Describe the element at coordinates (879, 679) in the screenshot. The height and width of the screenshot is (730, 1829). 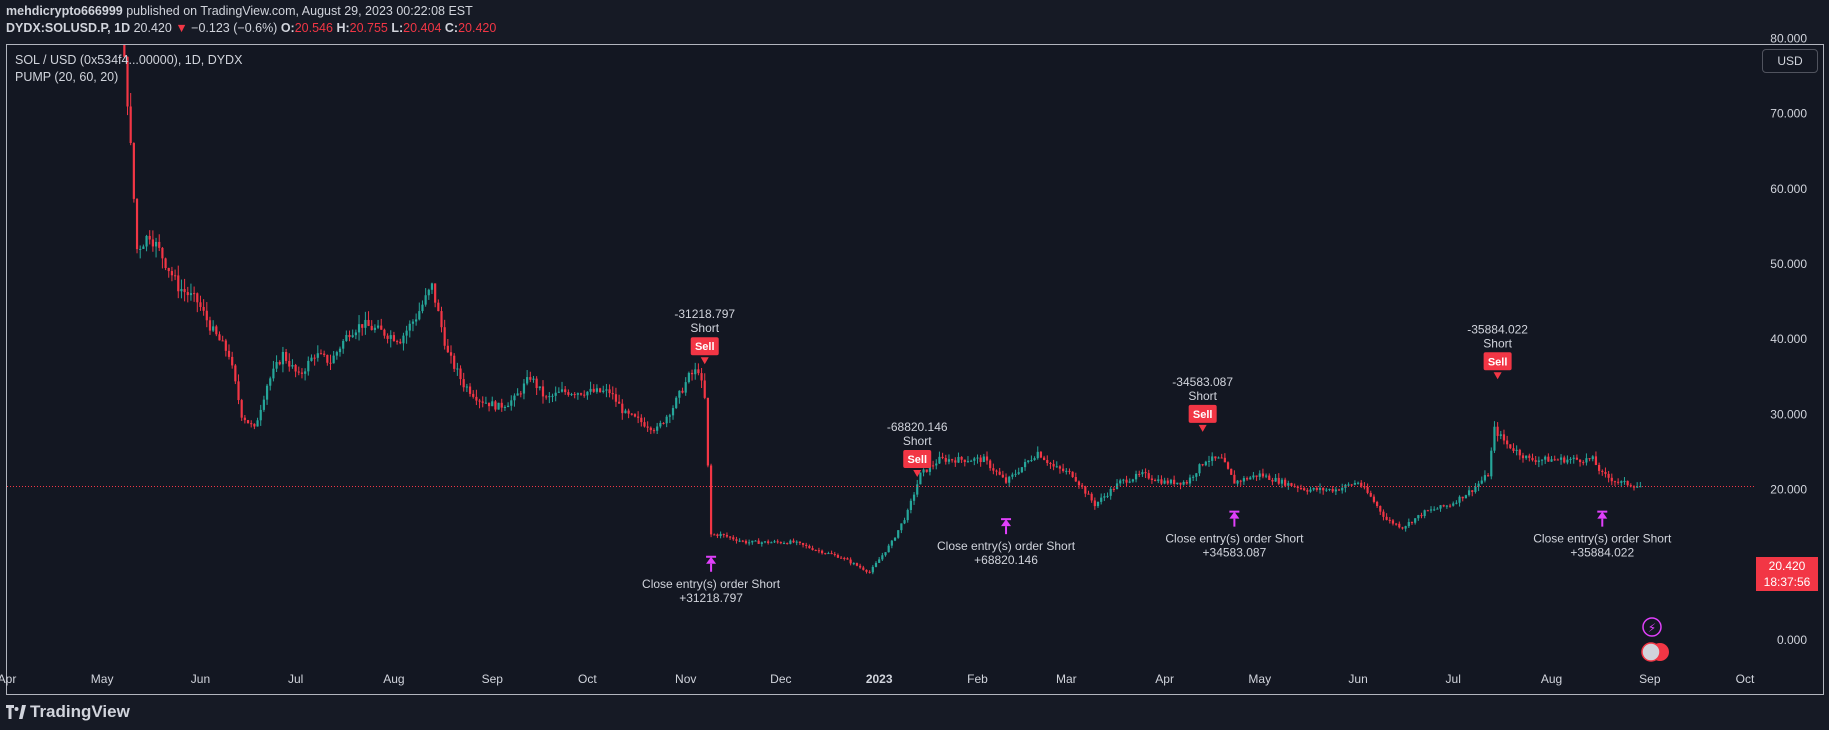
I see `x-tick-label: 2023` at that location.